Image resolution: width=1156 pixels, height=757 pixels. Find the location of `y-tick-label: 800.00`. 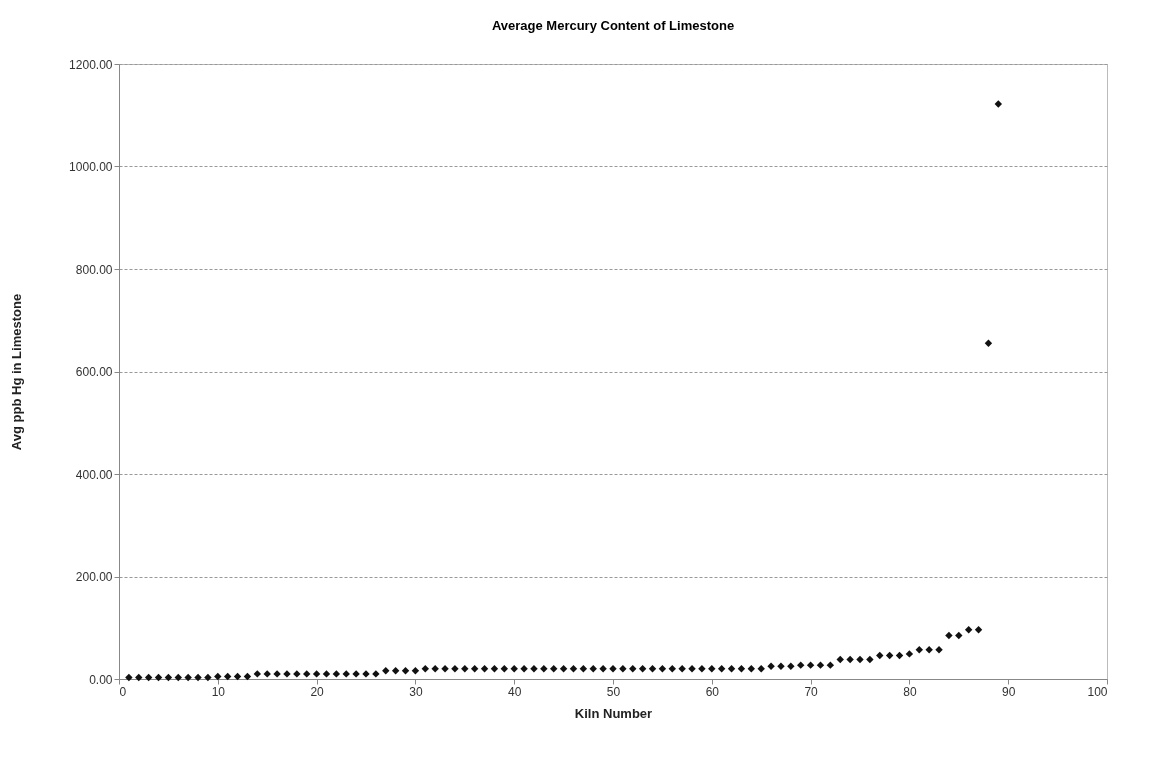

y-tick-label: 800.00 is located at coordinates (94, 269).